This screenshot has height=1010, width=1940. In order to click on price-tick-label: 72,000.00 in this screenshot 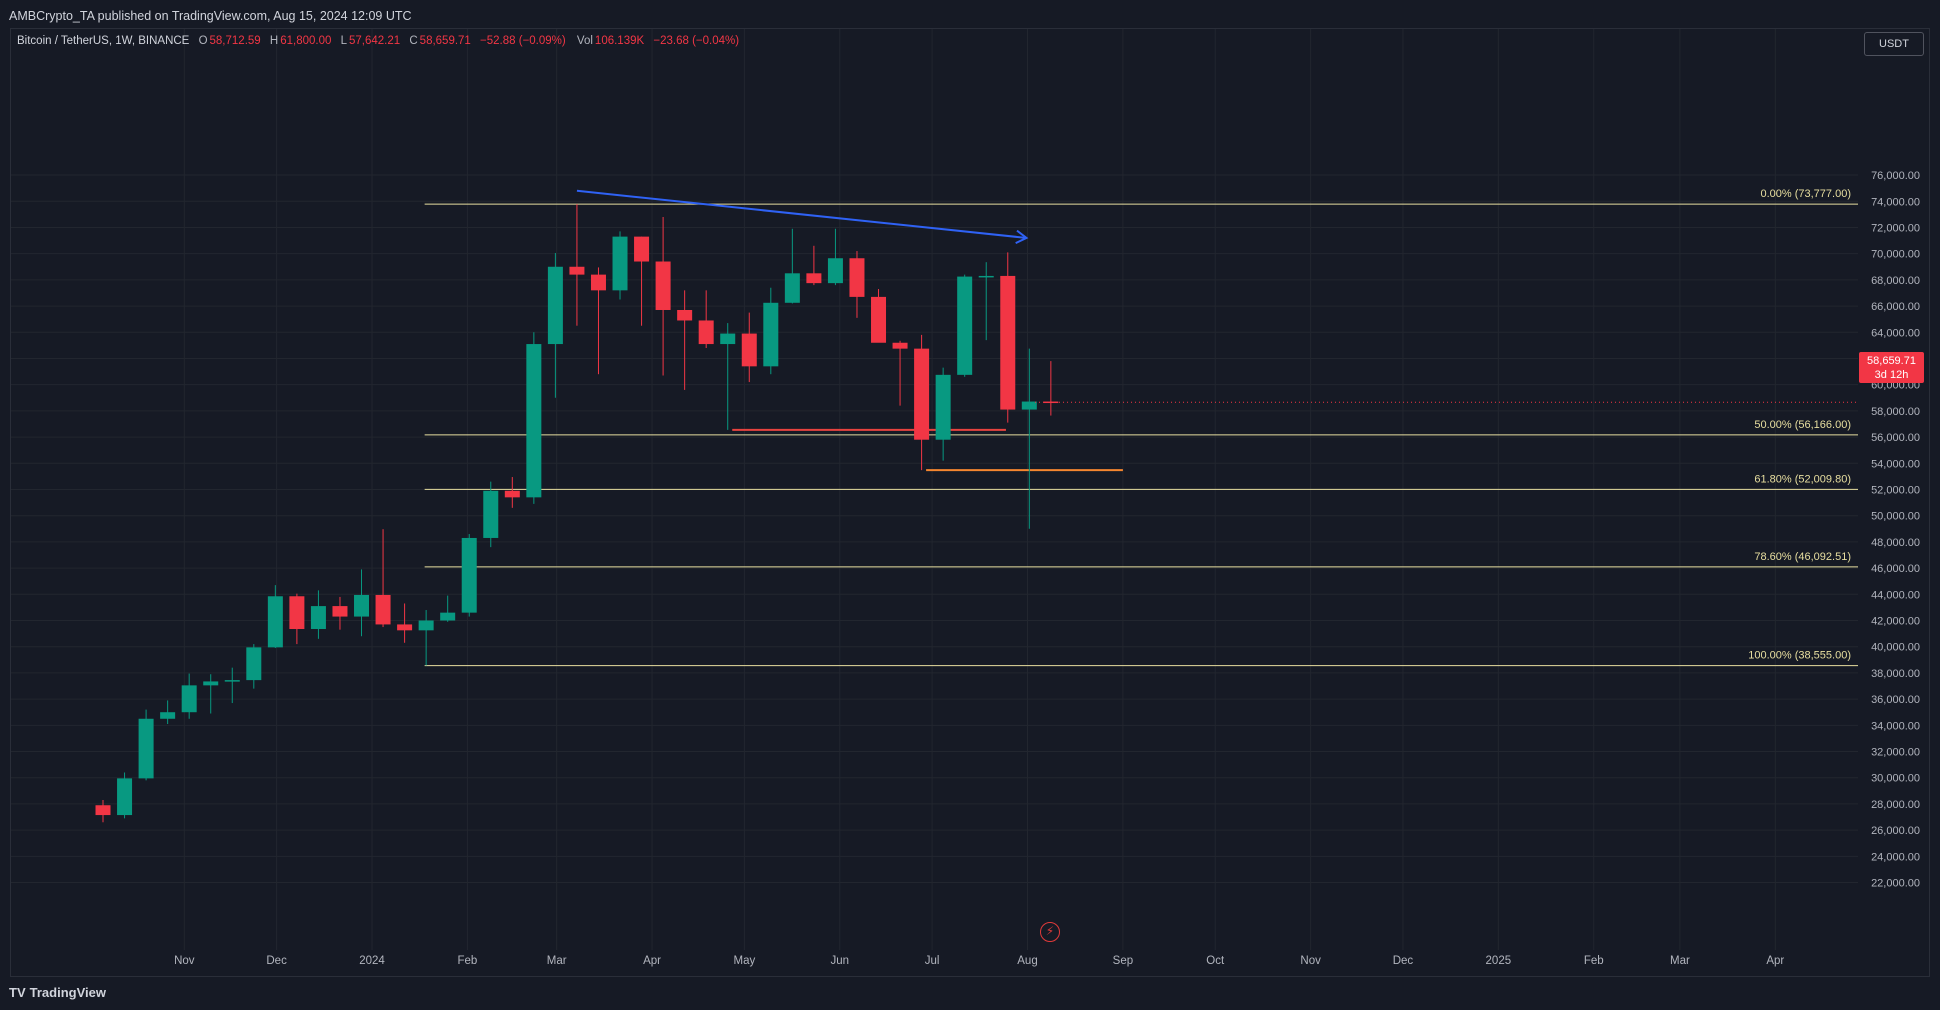, I will do `click(1895, 228)`.